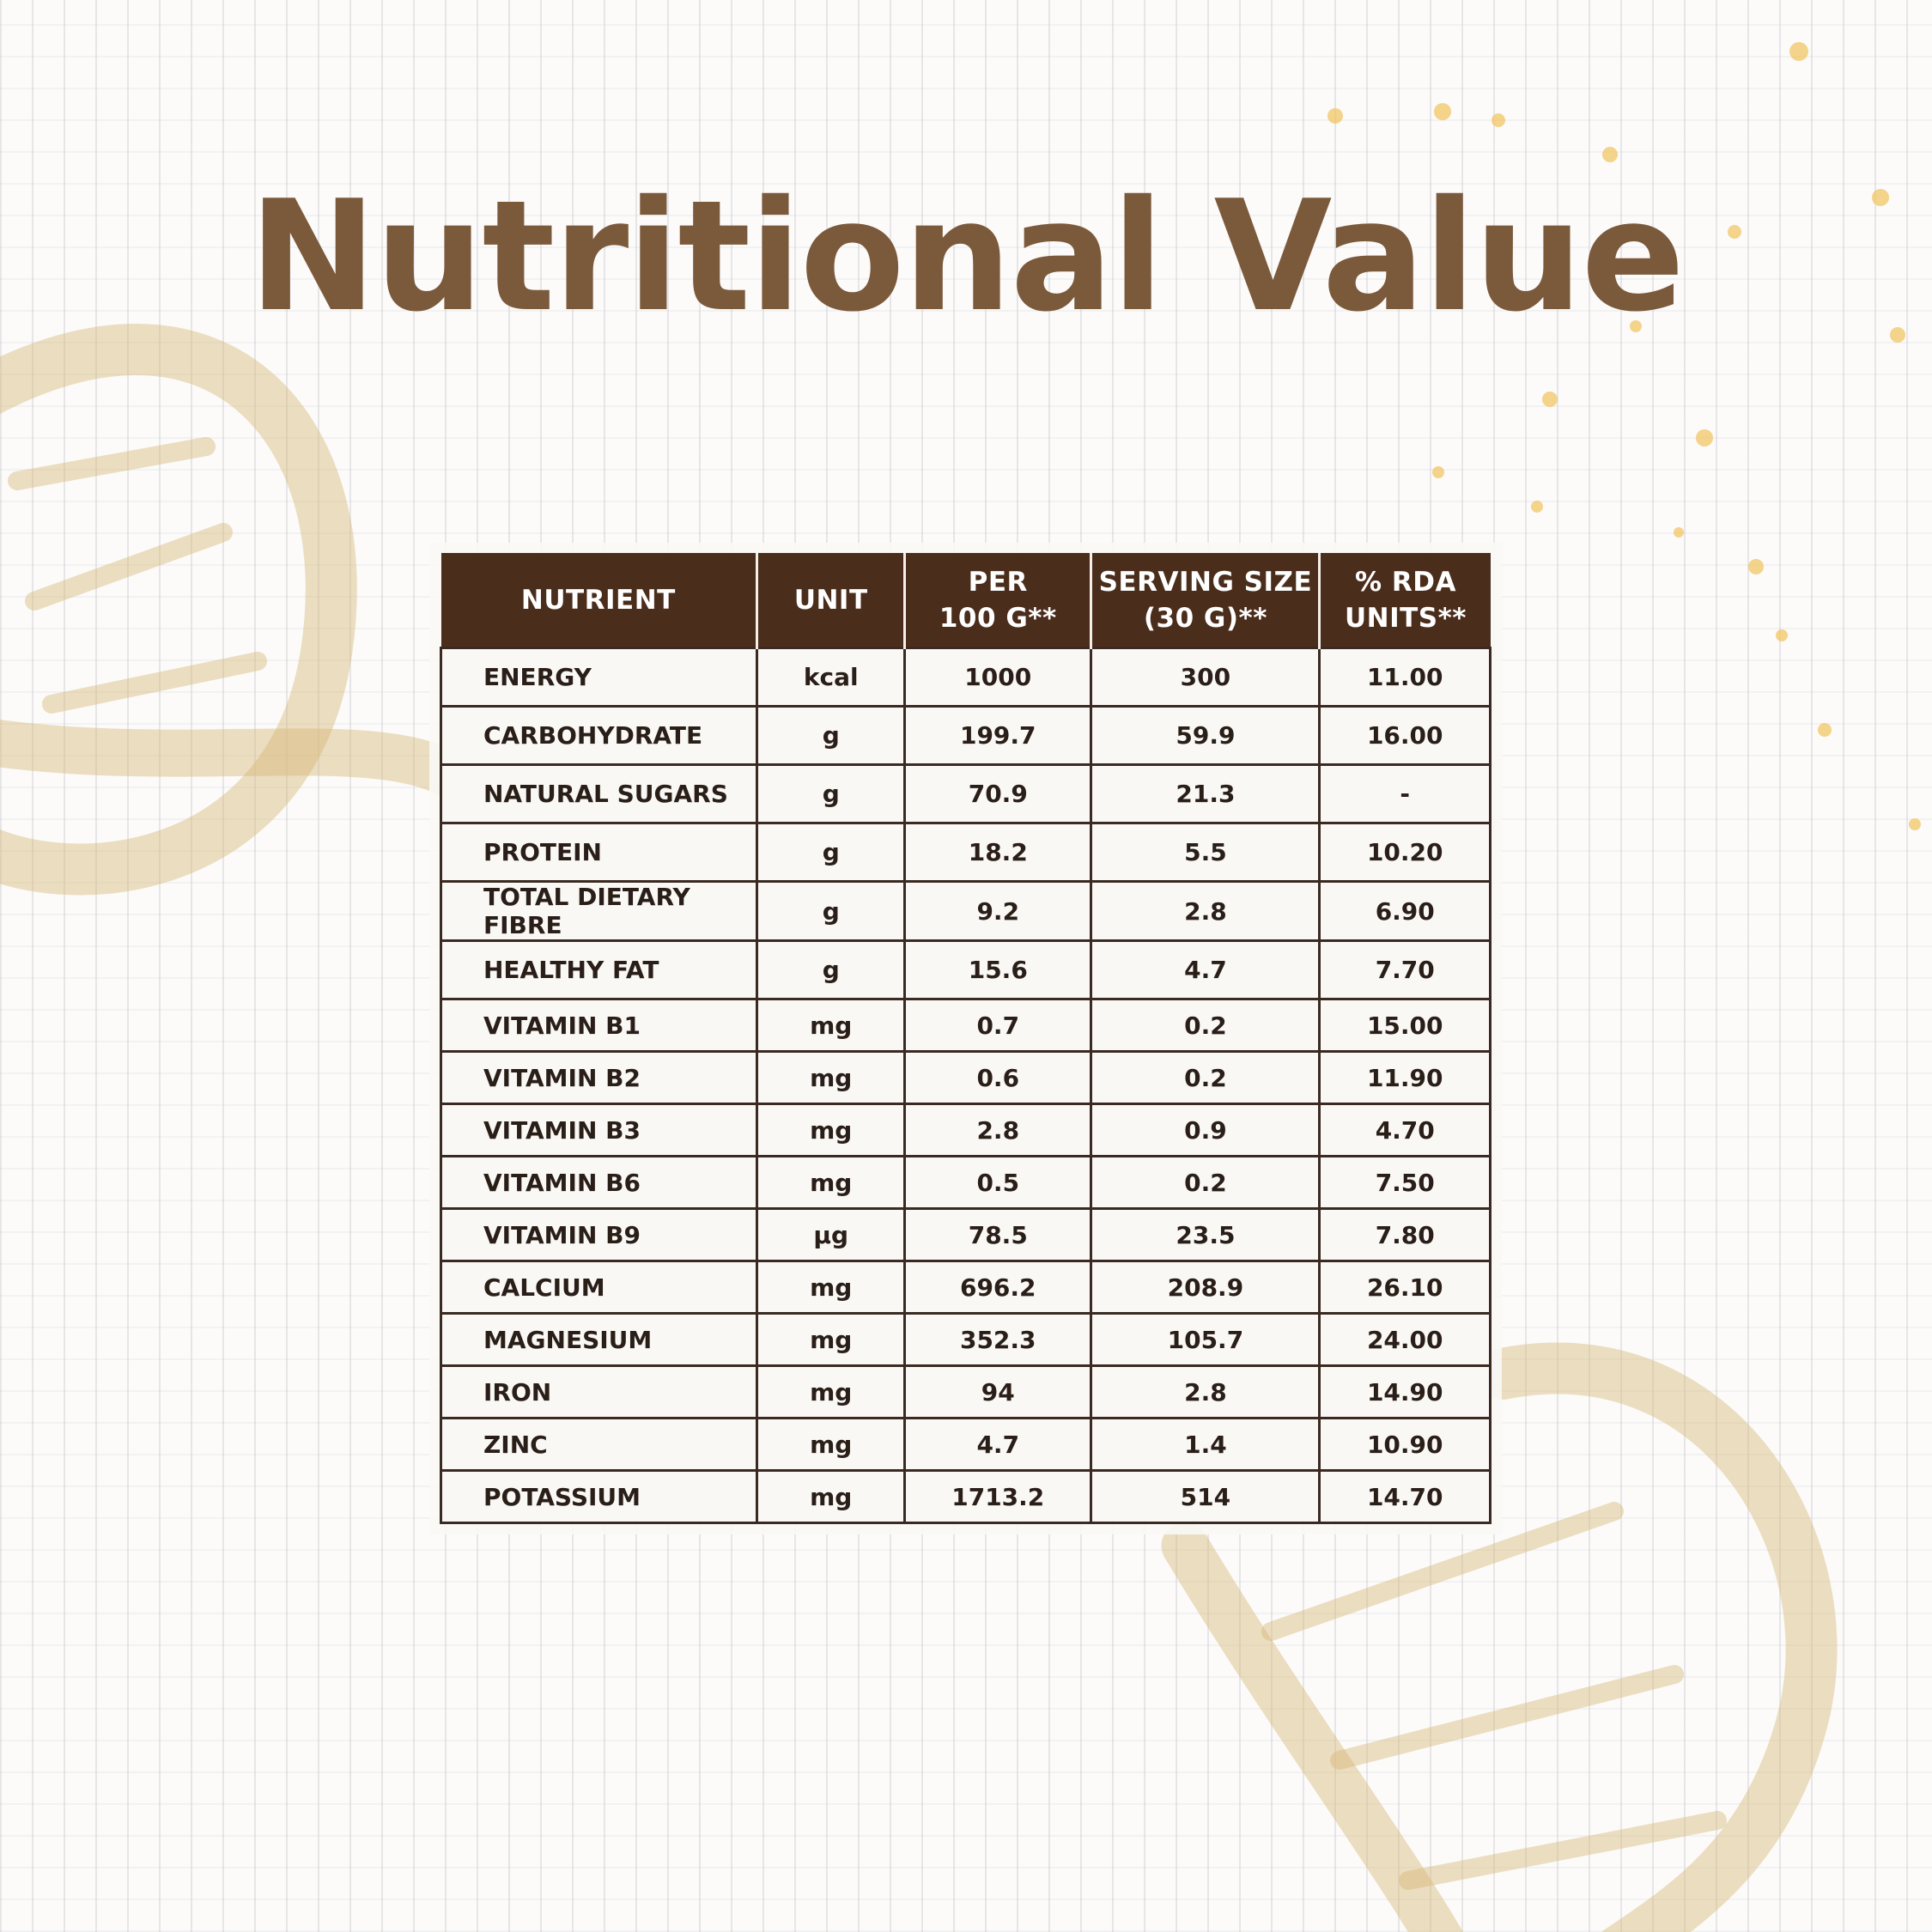 The width and height of the screenshot is (1932, 1932). What do you see at coordinates (998, 911) in the screenshot?
I see `table-cell: 9.2` at bounding box center [998, 911].